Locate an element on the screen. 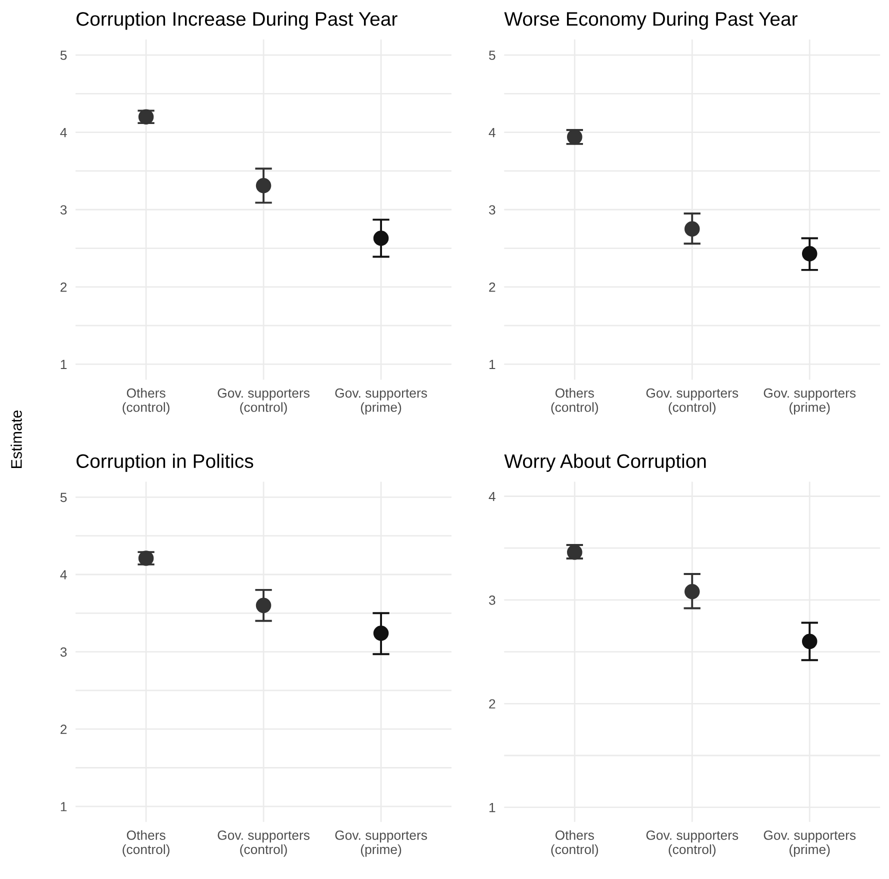 This screenshot has height=879, width=889. y-axis-title: Estimate is located at coordinates (16, 439).